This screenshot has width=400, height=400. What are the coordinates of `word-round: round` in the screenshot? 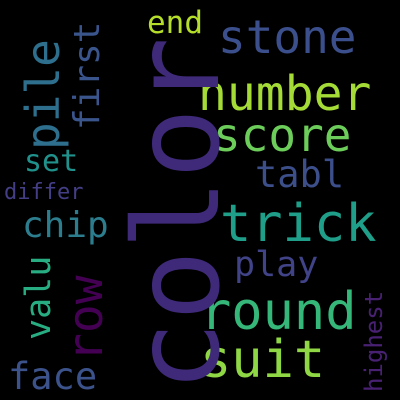 It's located at (278, 312).